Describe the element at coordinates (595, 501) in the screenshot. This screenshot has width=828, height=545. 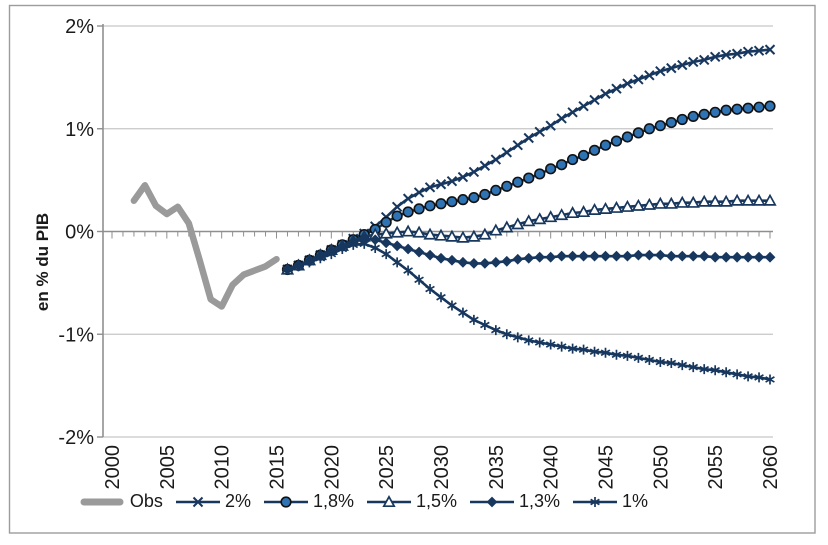
I see `legend-1pct-sample` at that location.